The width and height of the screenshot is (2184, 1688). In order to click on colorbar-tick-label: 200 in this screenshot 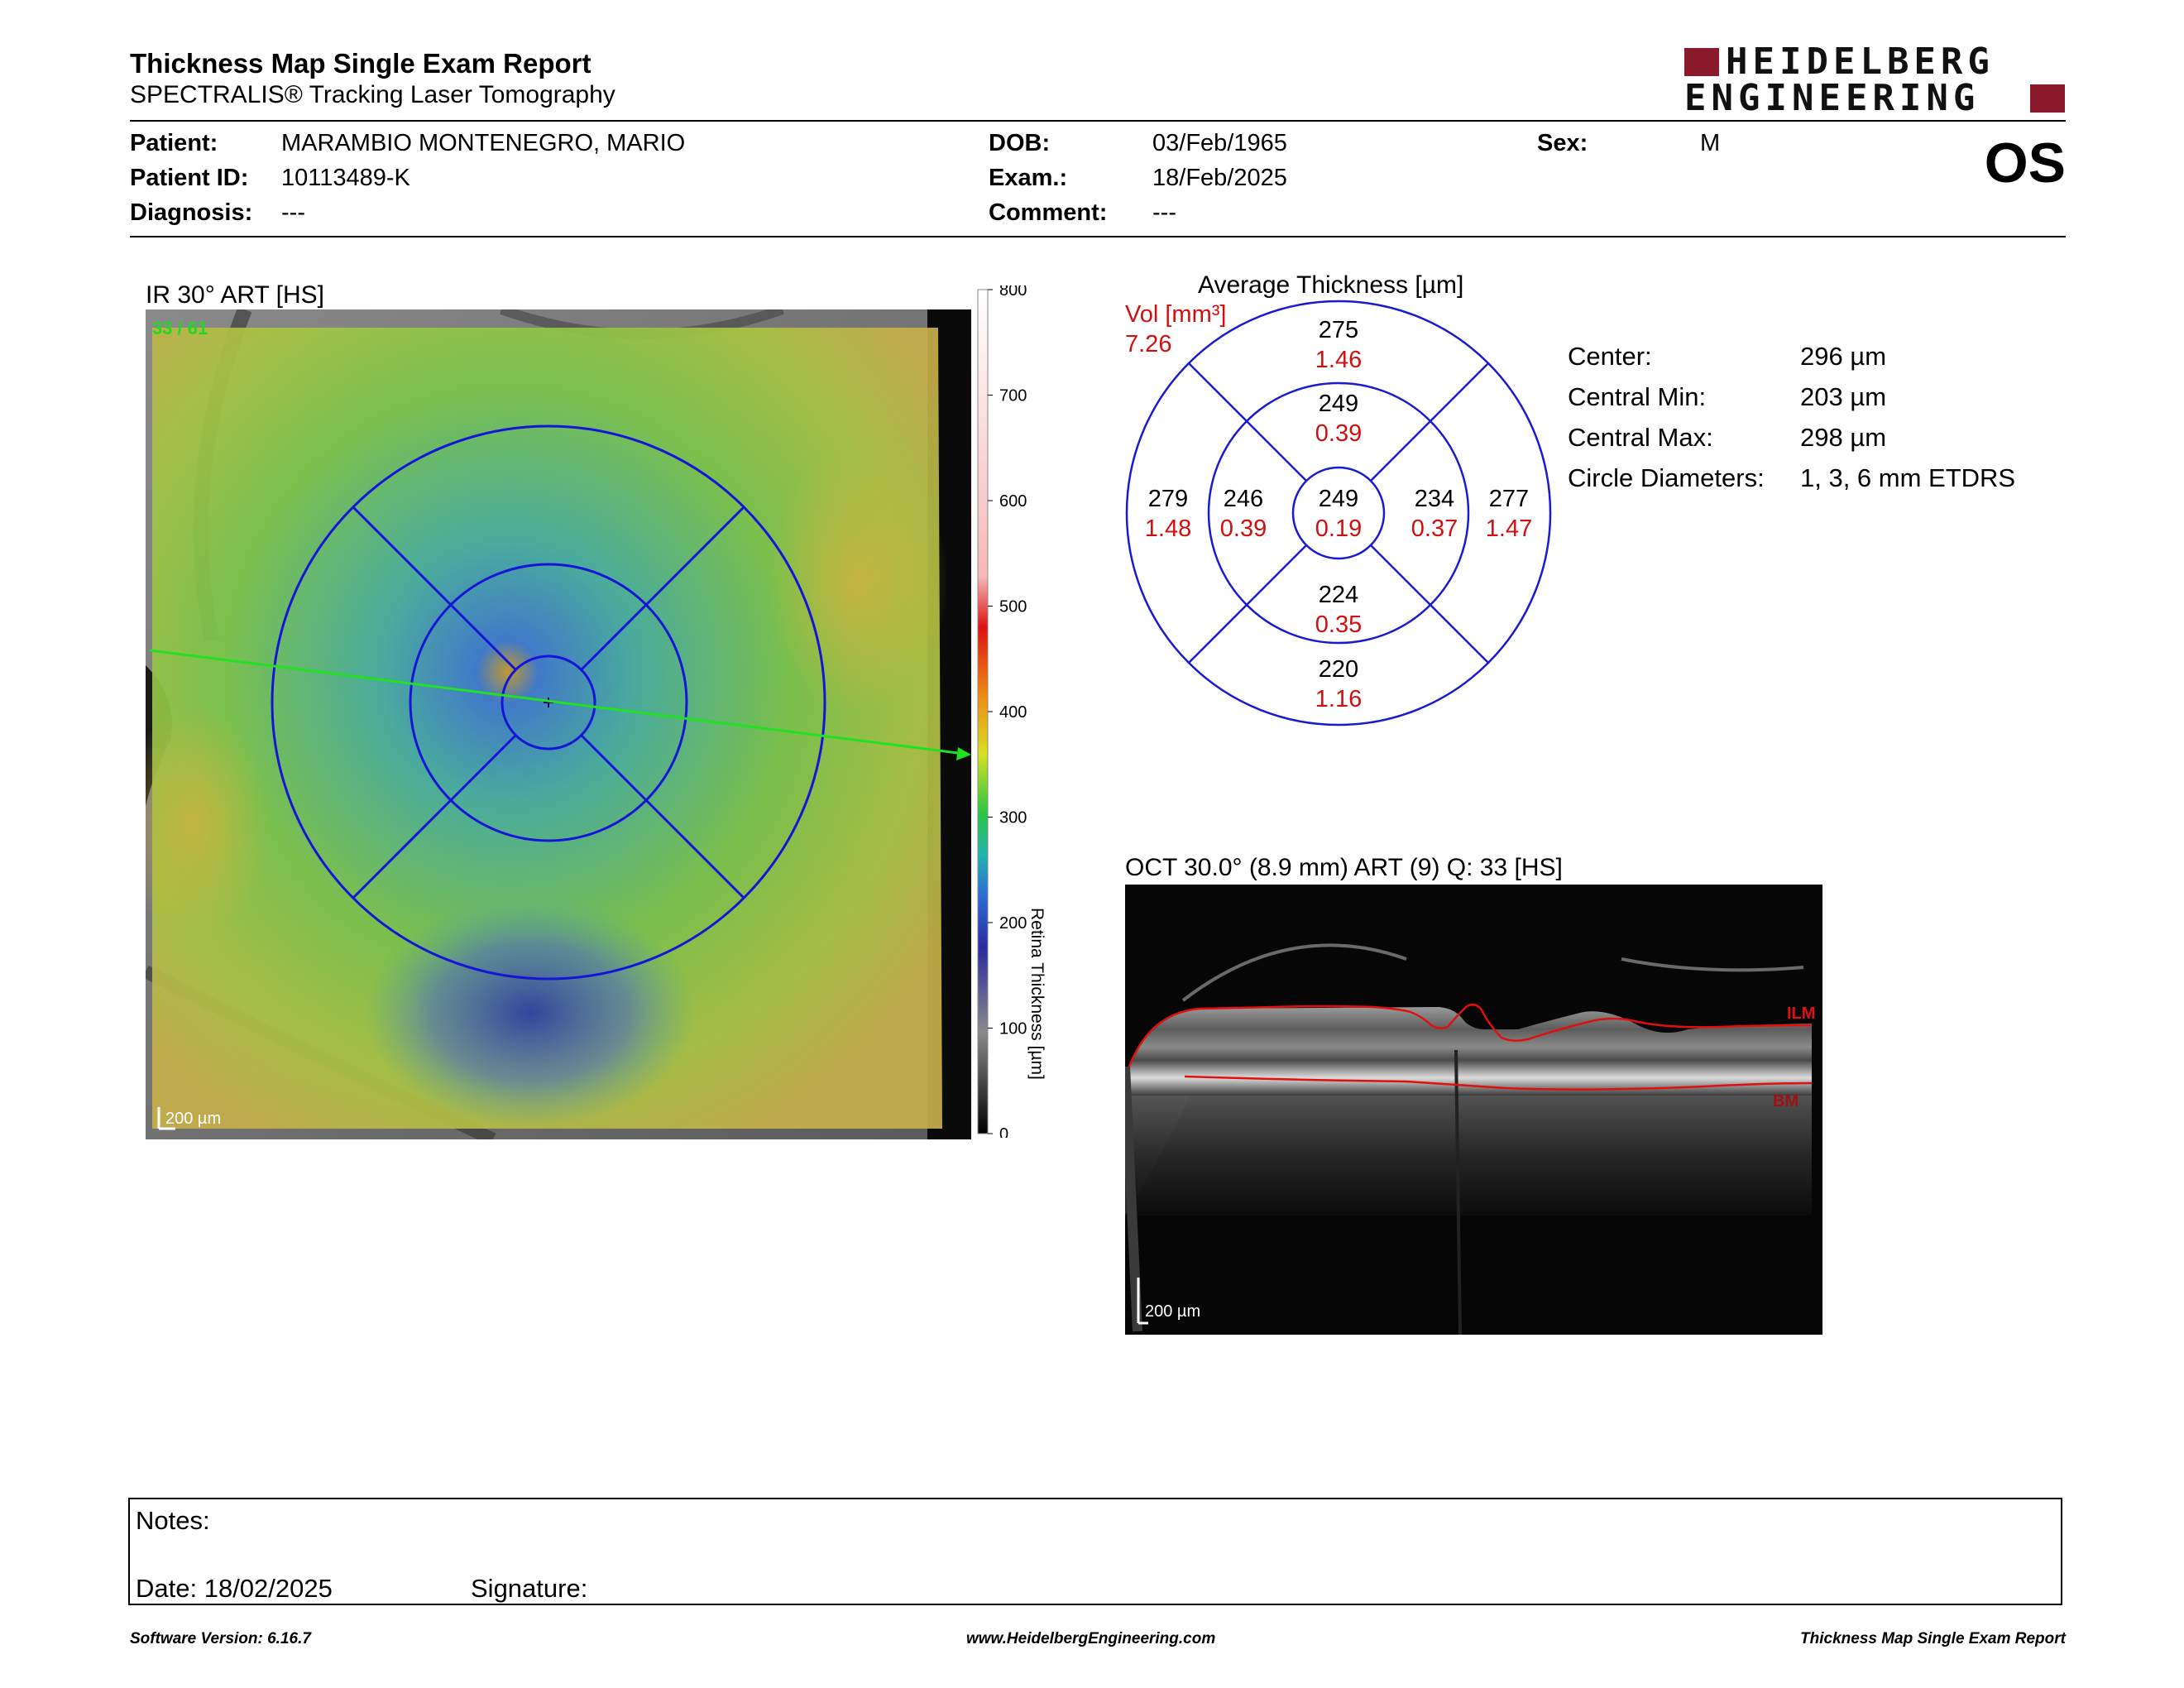, I will do `click(1013, 923)`.